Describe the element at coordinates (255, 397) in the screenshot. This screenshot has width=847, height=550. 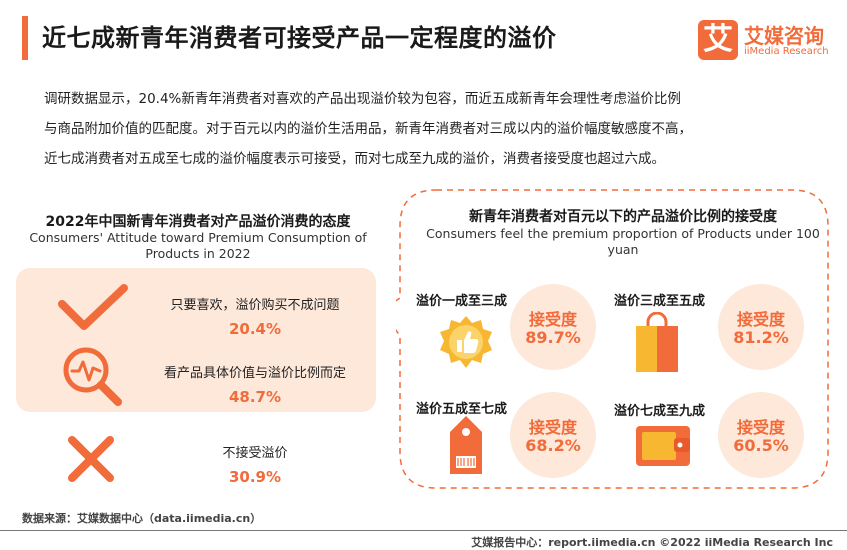
I see `attitude-item-value: 48.7%` at that location.